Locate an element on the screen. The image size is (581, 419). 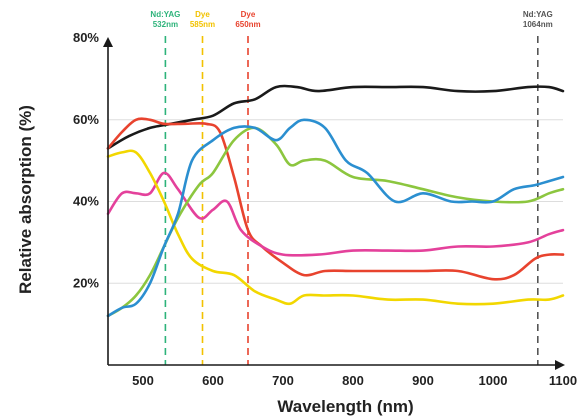
marker-label-1-line1: Dye is located at coordinates (202, 14).